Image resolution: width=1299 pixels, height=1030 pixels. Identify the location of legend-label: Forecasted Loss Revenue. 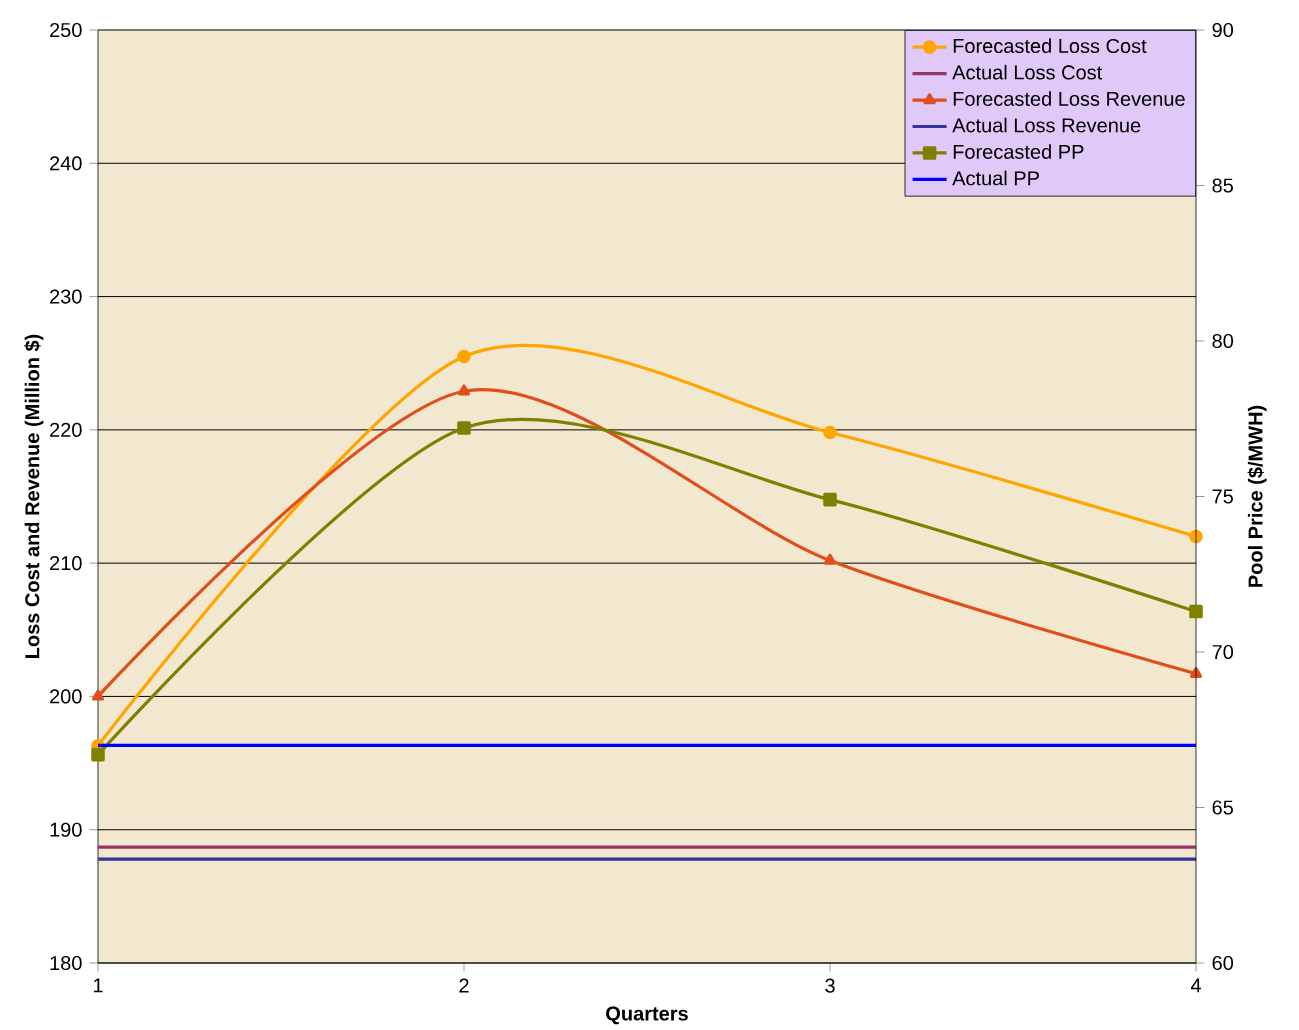
(1069, 98).